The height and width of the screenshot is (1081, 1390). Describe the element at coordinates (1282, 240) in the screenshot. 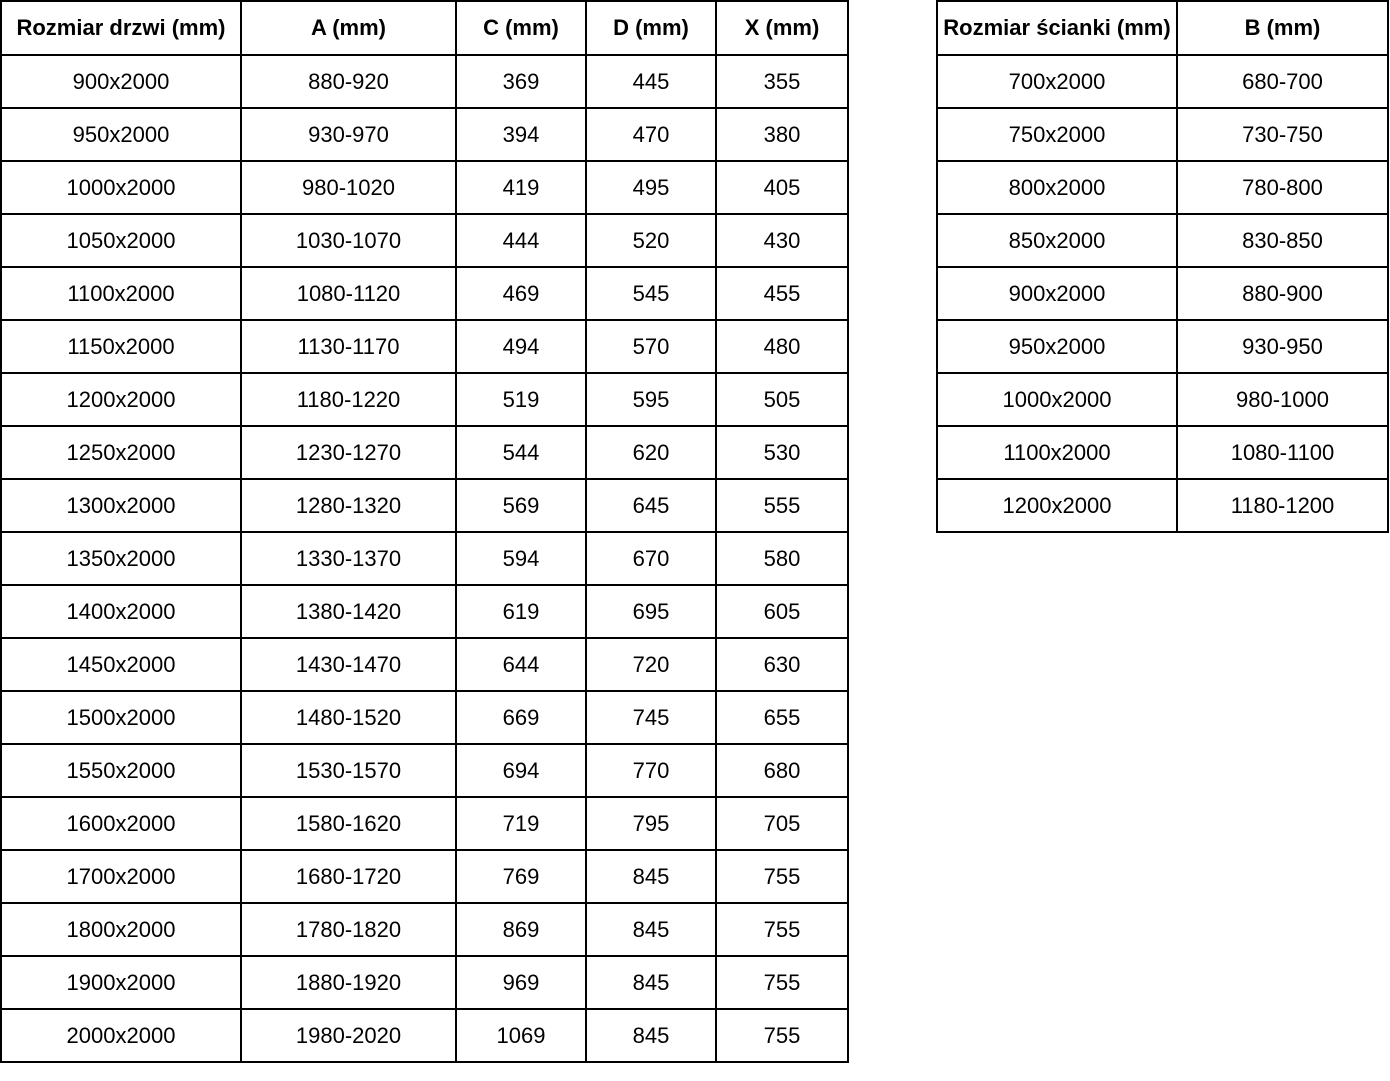

I see `table-cell: 830-850` at that location.